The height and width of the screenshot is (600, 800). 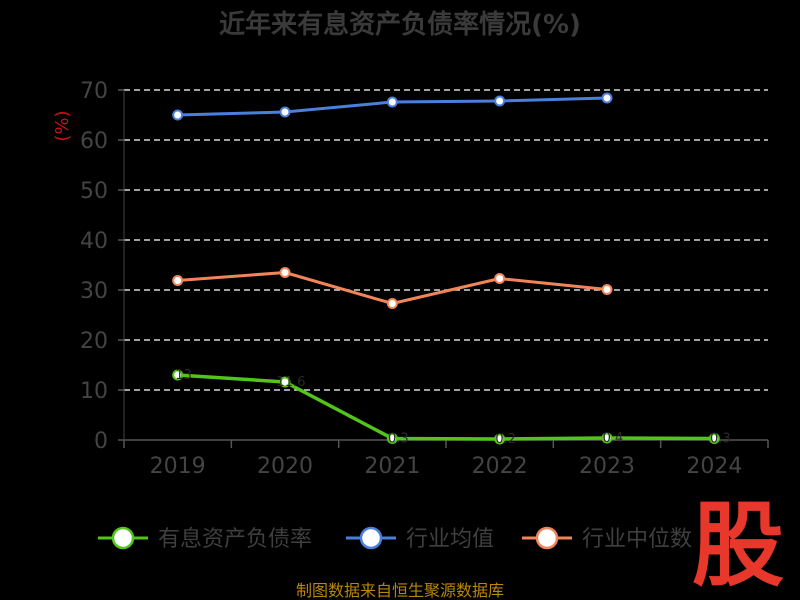 I want to click on chart-title: 近年来有息资产负债率情况(%), so click(x=400, y=24).